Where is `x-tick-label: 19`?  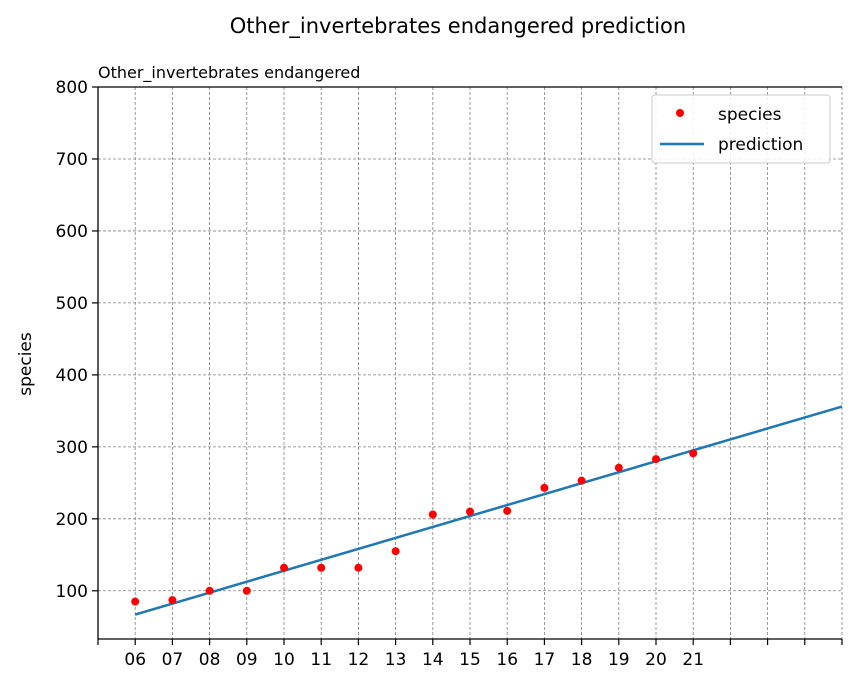
x-tick-label: 19 is located at coordinates (619, 660).